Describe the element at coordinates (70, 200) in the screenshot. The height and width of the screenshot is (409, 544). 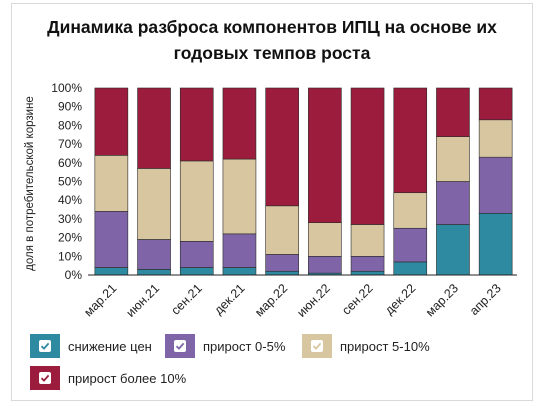
I see `y-tick-label: 40%` at that location.